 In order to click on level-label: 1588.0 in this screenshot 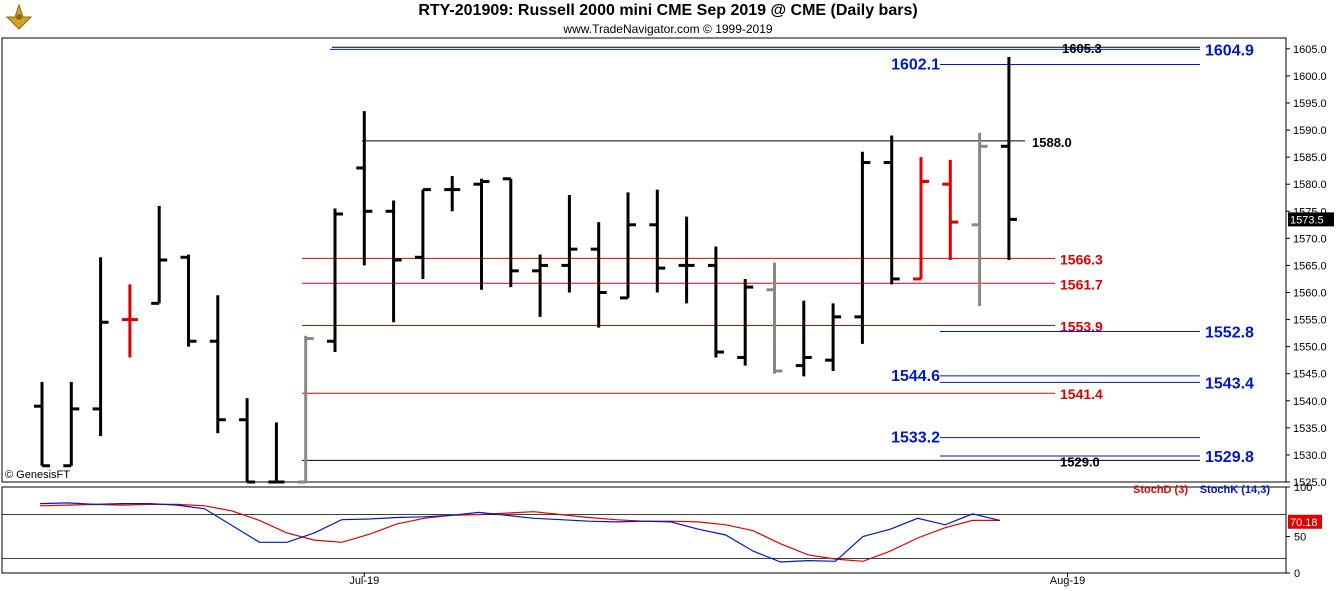, I will do `click(1052, 142)`.